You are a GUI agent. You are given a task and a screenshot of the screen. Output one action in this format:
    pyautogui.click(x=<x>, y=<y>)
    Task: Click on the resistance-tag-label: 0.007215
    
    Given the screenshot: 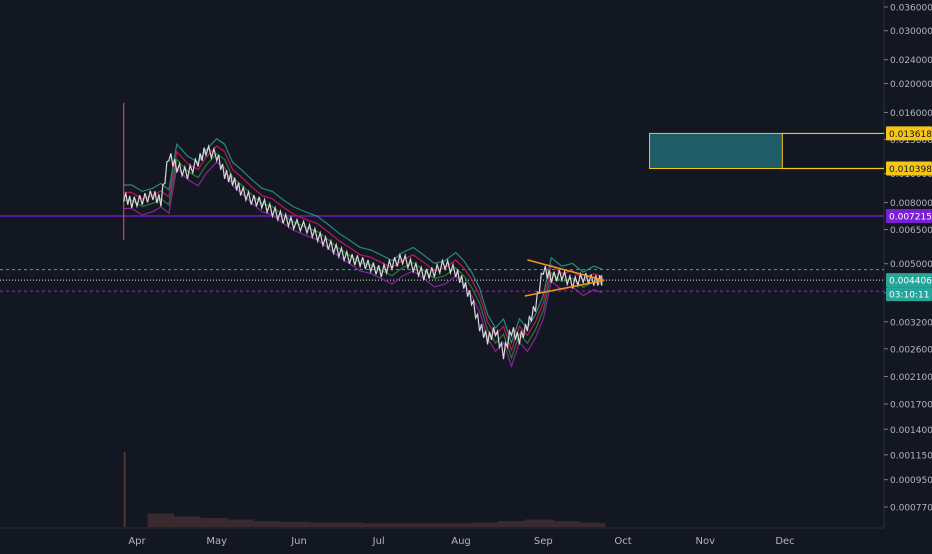 What is the action you would take?
    pyautogui.click(x=910, y=218)
    